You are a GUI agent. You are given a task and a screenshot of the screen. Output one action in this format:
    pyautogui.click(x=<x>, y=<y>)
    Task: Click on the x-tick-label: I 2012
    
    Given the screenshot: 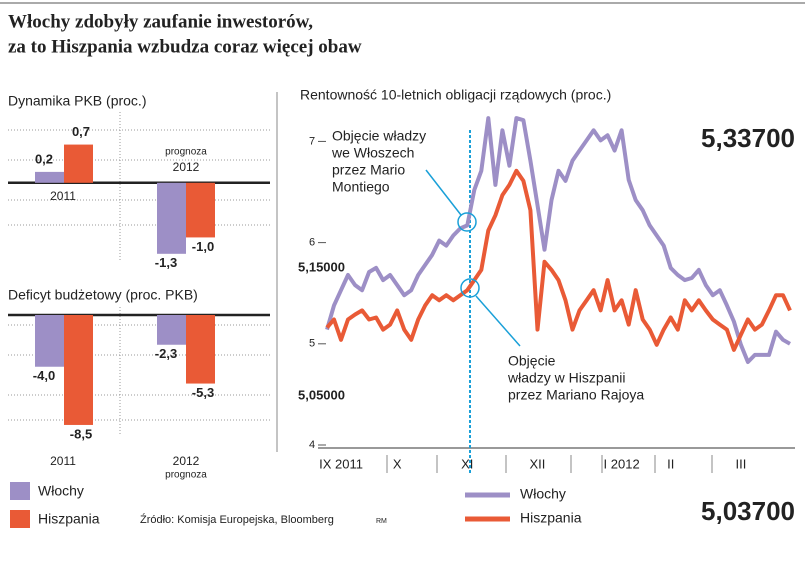 What is the action you would take?
    pyautogui.click(x=622, y=463)
    